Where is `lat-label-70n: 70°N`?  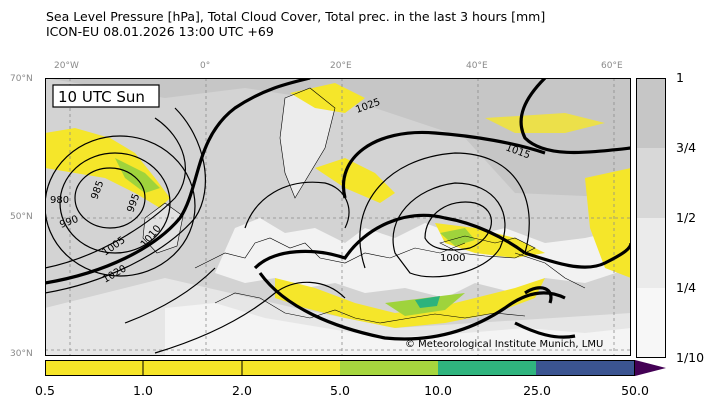
lat-label-70n: 70°N is located at coordinates (21, 79).